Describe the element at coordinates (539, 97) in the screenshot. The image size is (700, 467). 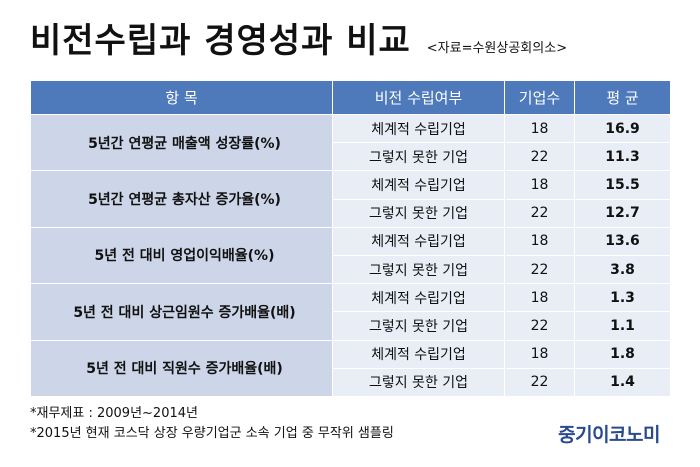
I see `header-count: 기업수` at that location.